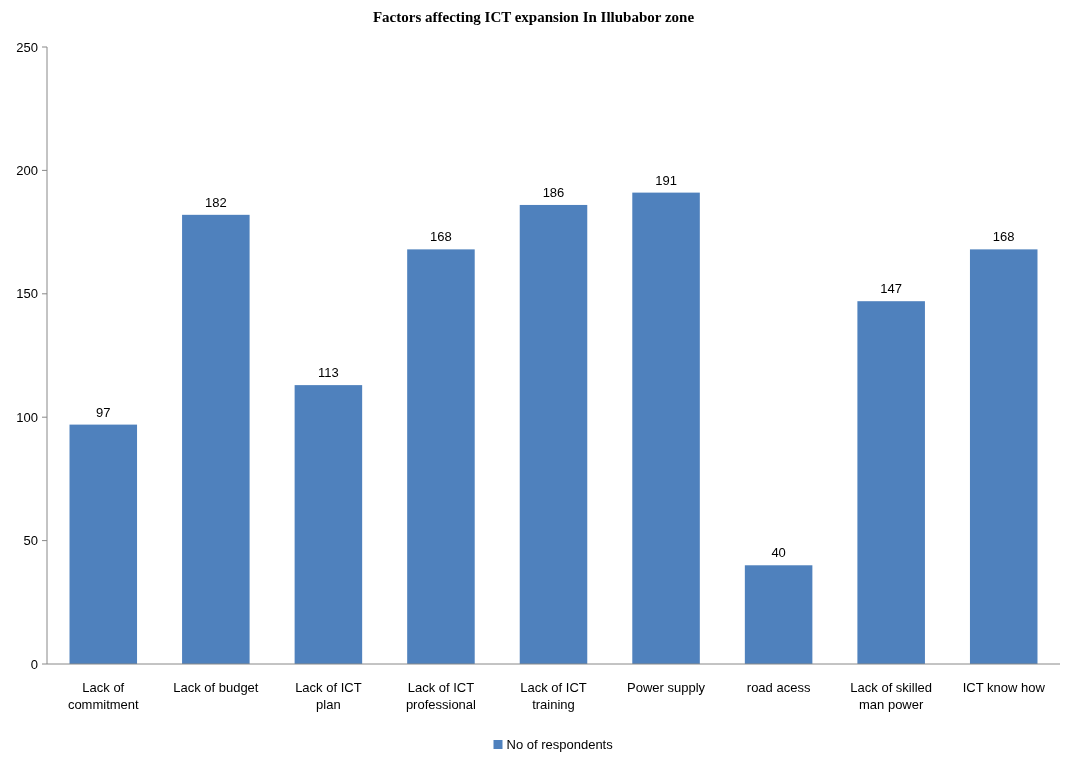 The height and width of the screenshot is (757, 1067). What do you see at coordinates (30, 541) in the screenshot?
I see `y-tick-label: 50` at bounding box center [30, 541].